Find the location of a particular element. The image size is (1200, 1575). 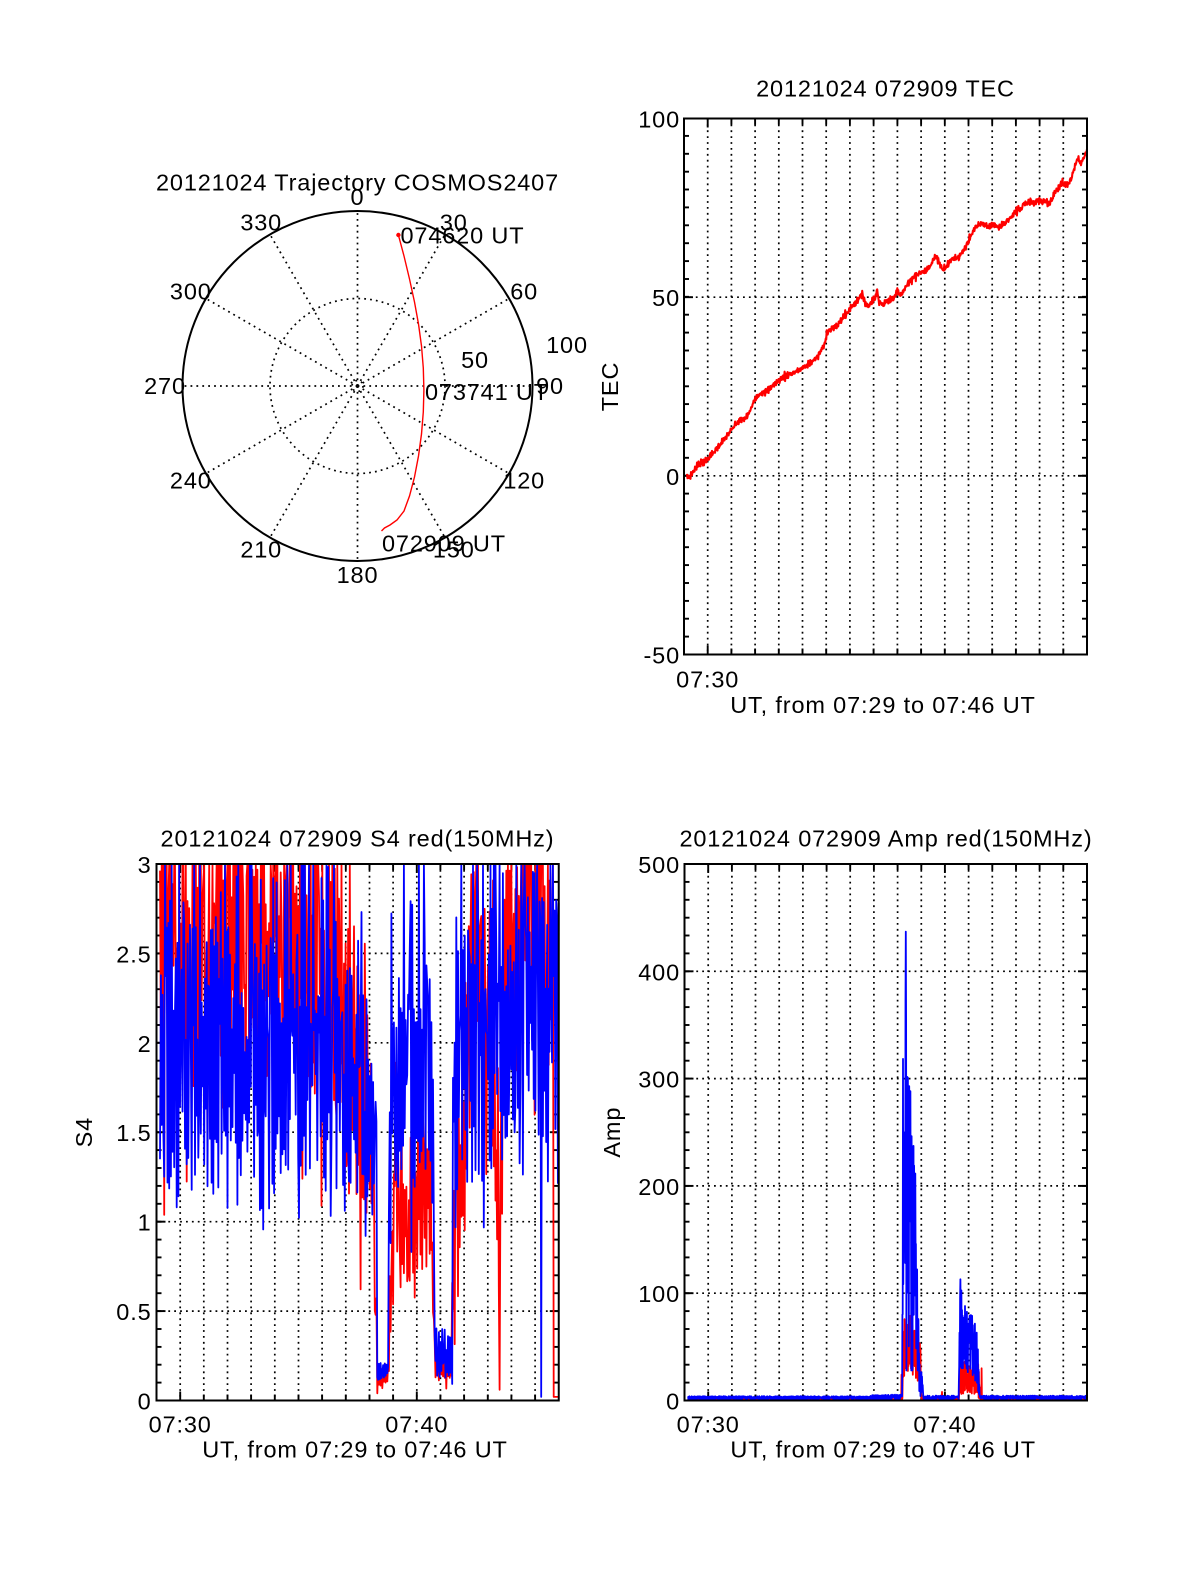

svg-text: 20121024 072909 S4 red(150MHz) is located at coordinates (358, 839).